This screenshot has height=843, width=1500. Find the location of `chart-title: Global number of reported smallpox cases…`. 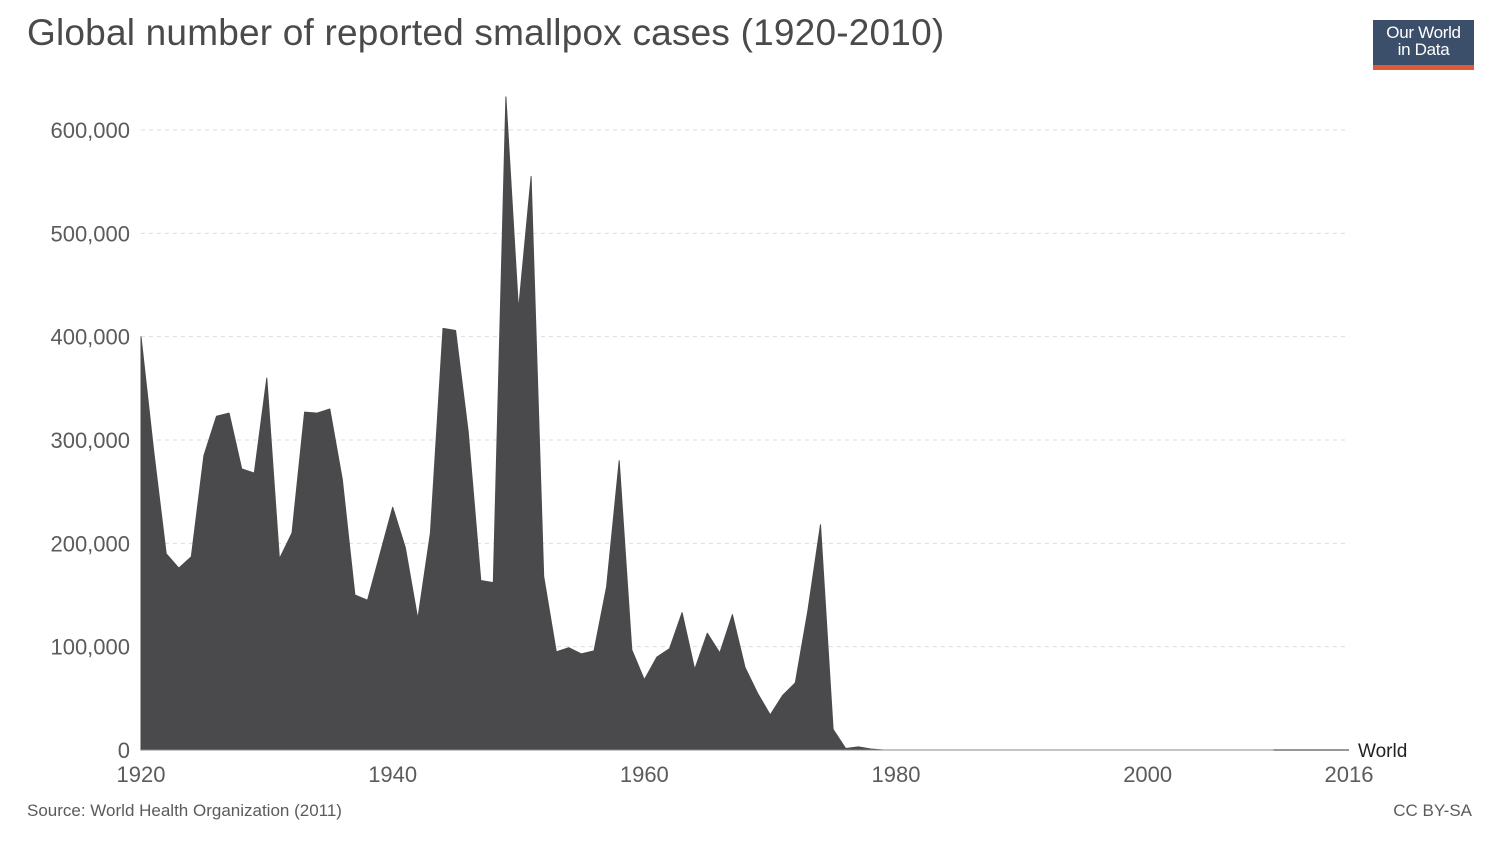

chart-title: Global number of reported smallpox cases… is located at coordinates (486, 32).